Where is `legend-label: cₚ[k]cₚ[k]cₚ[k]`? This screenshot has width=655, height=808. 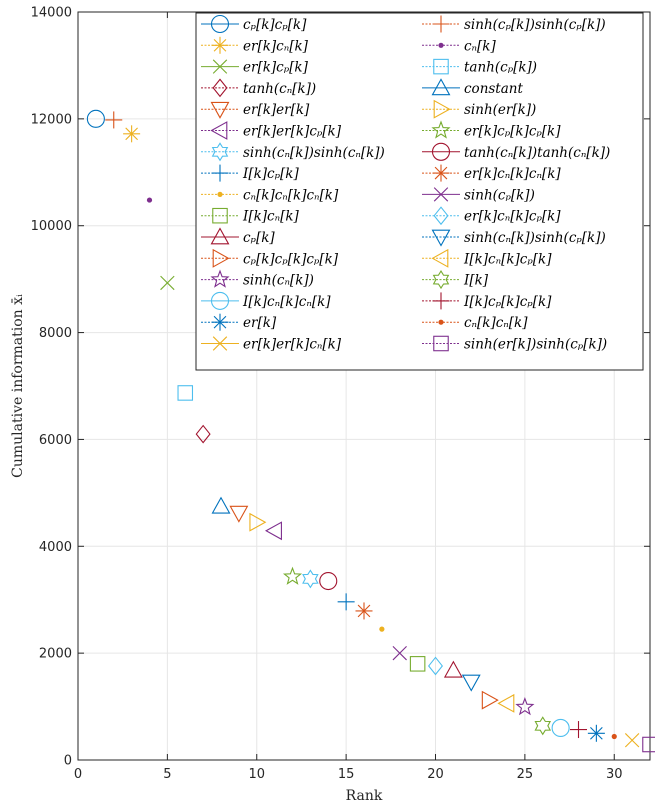 legend-label: cₚ[k]cₚ[k]cₚ[k] is located at coordinates (291, 259).